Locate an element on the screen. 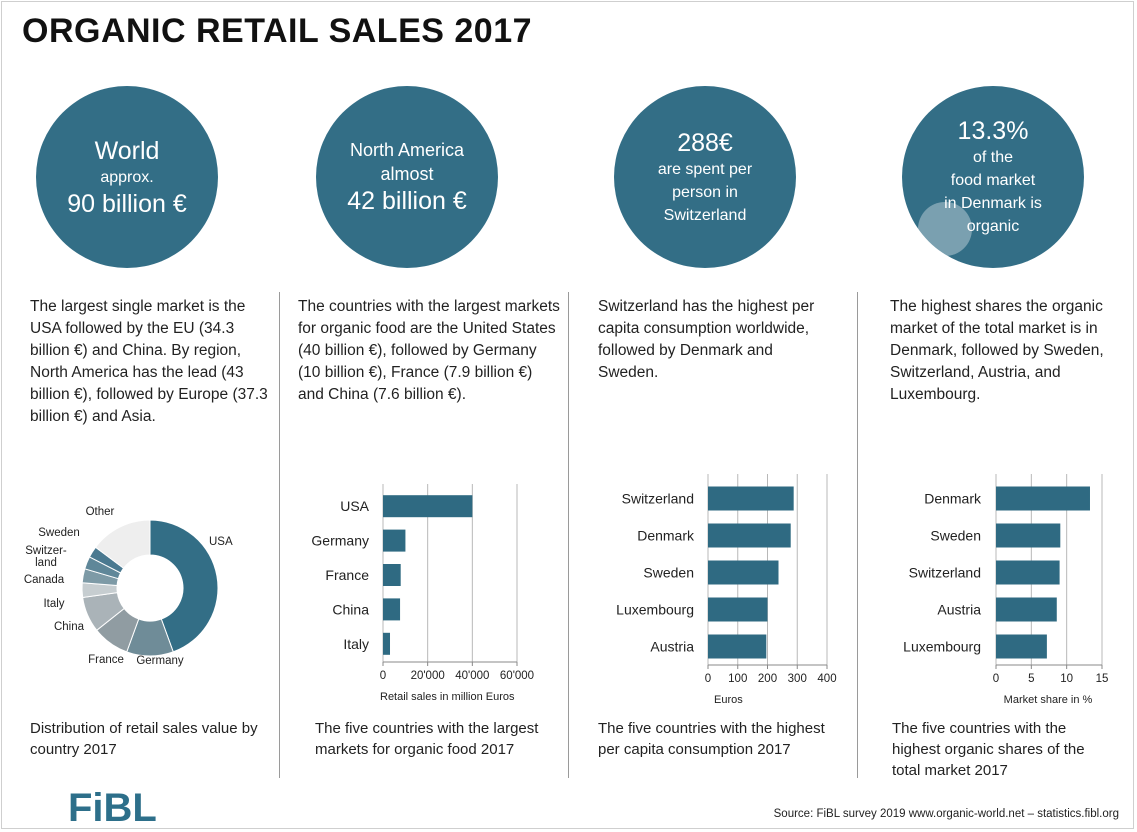 The image size is (1137, 832). x-tick-label: 400 is located at coordinates (826, 679).